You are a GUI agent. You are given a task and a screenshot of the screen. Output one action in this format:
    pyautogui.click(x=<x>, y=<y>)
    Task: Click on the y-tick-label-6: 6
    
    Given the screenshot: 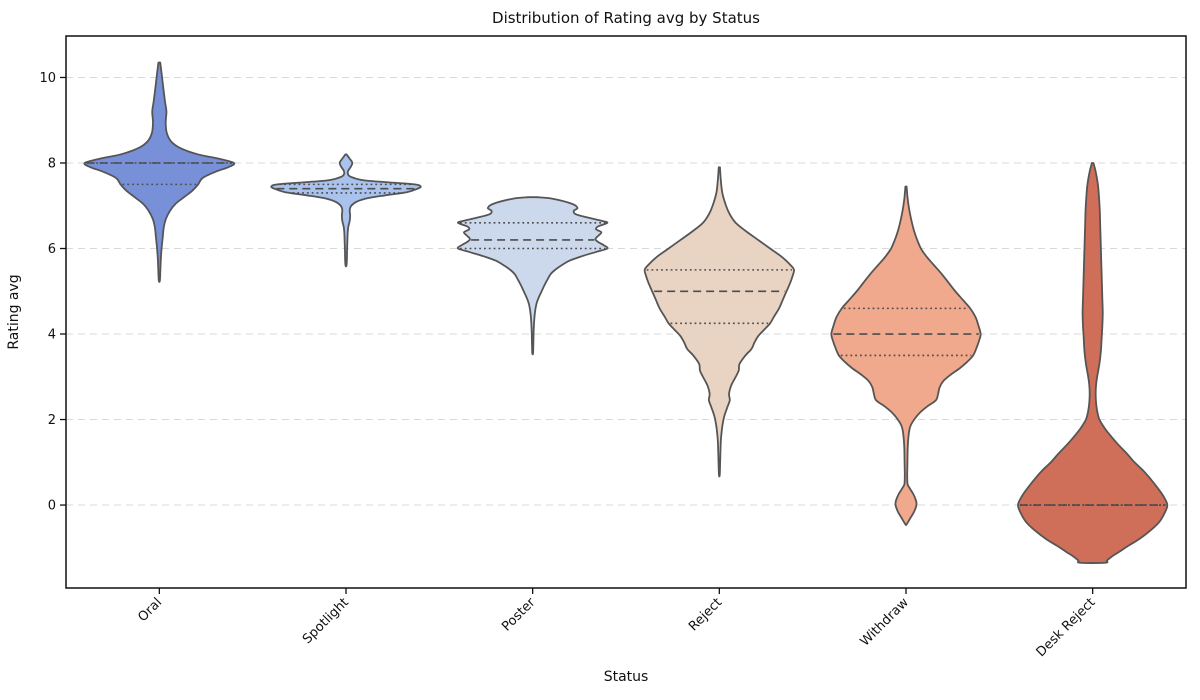 What is the action you would take?
    pyautogui.click(x=52, y=249)
    